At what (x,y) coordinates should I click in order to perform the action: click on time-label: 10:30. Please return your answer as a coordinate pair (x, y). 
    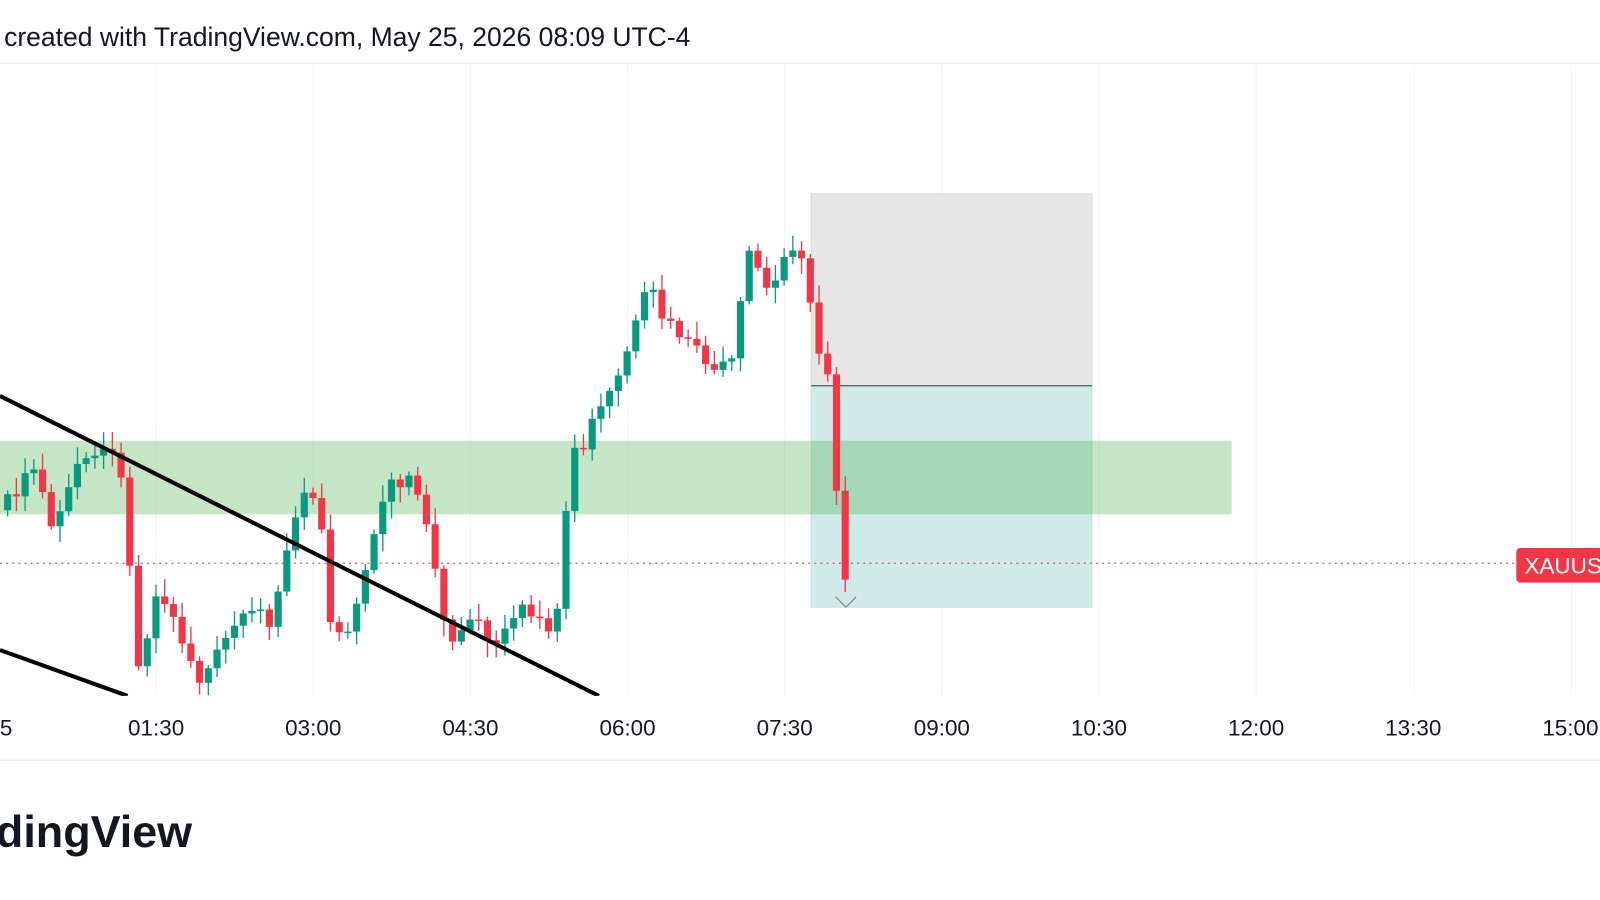
    Looking at the image, I should click on (1099, 728).